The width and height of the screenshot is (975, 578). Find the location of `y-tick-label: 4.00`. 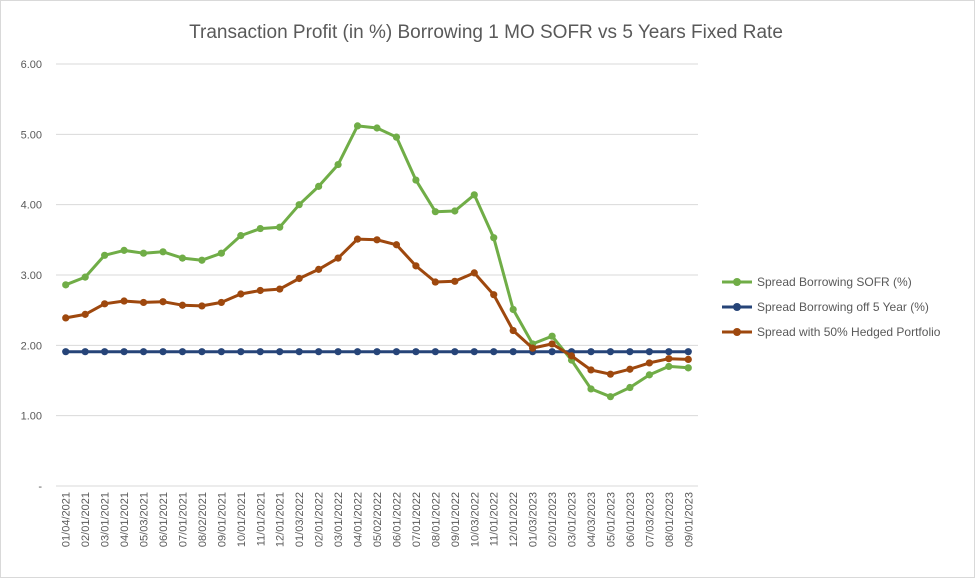

y-tick-label: 4.00 is located at coordinates (31, 206).